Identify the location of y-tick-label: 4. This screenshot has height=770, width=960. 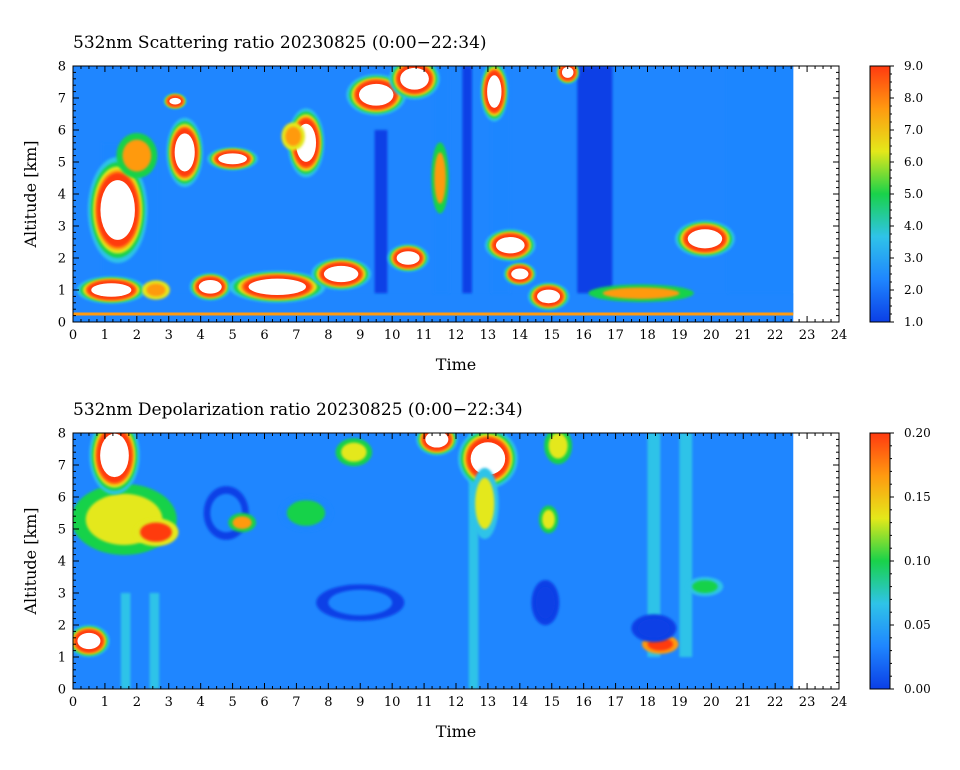
(62, 195).